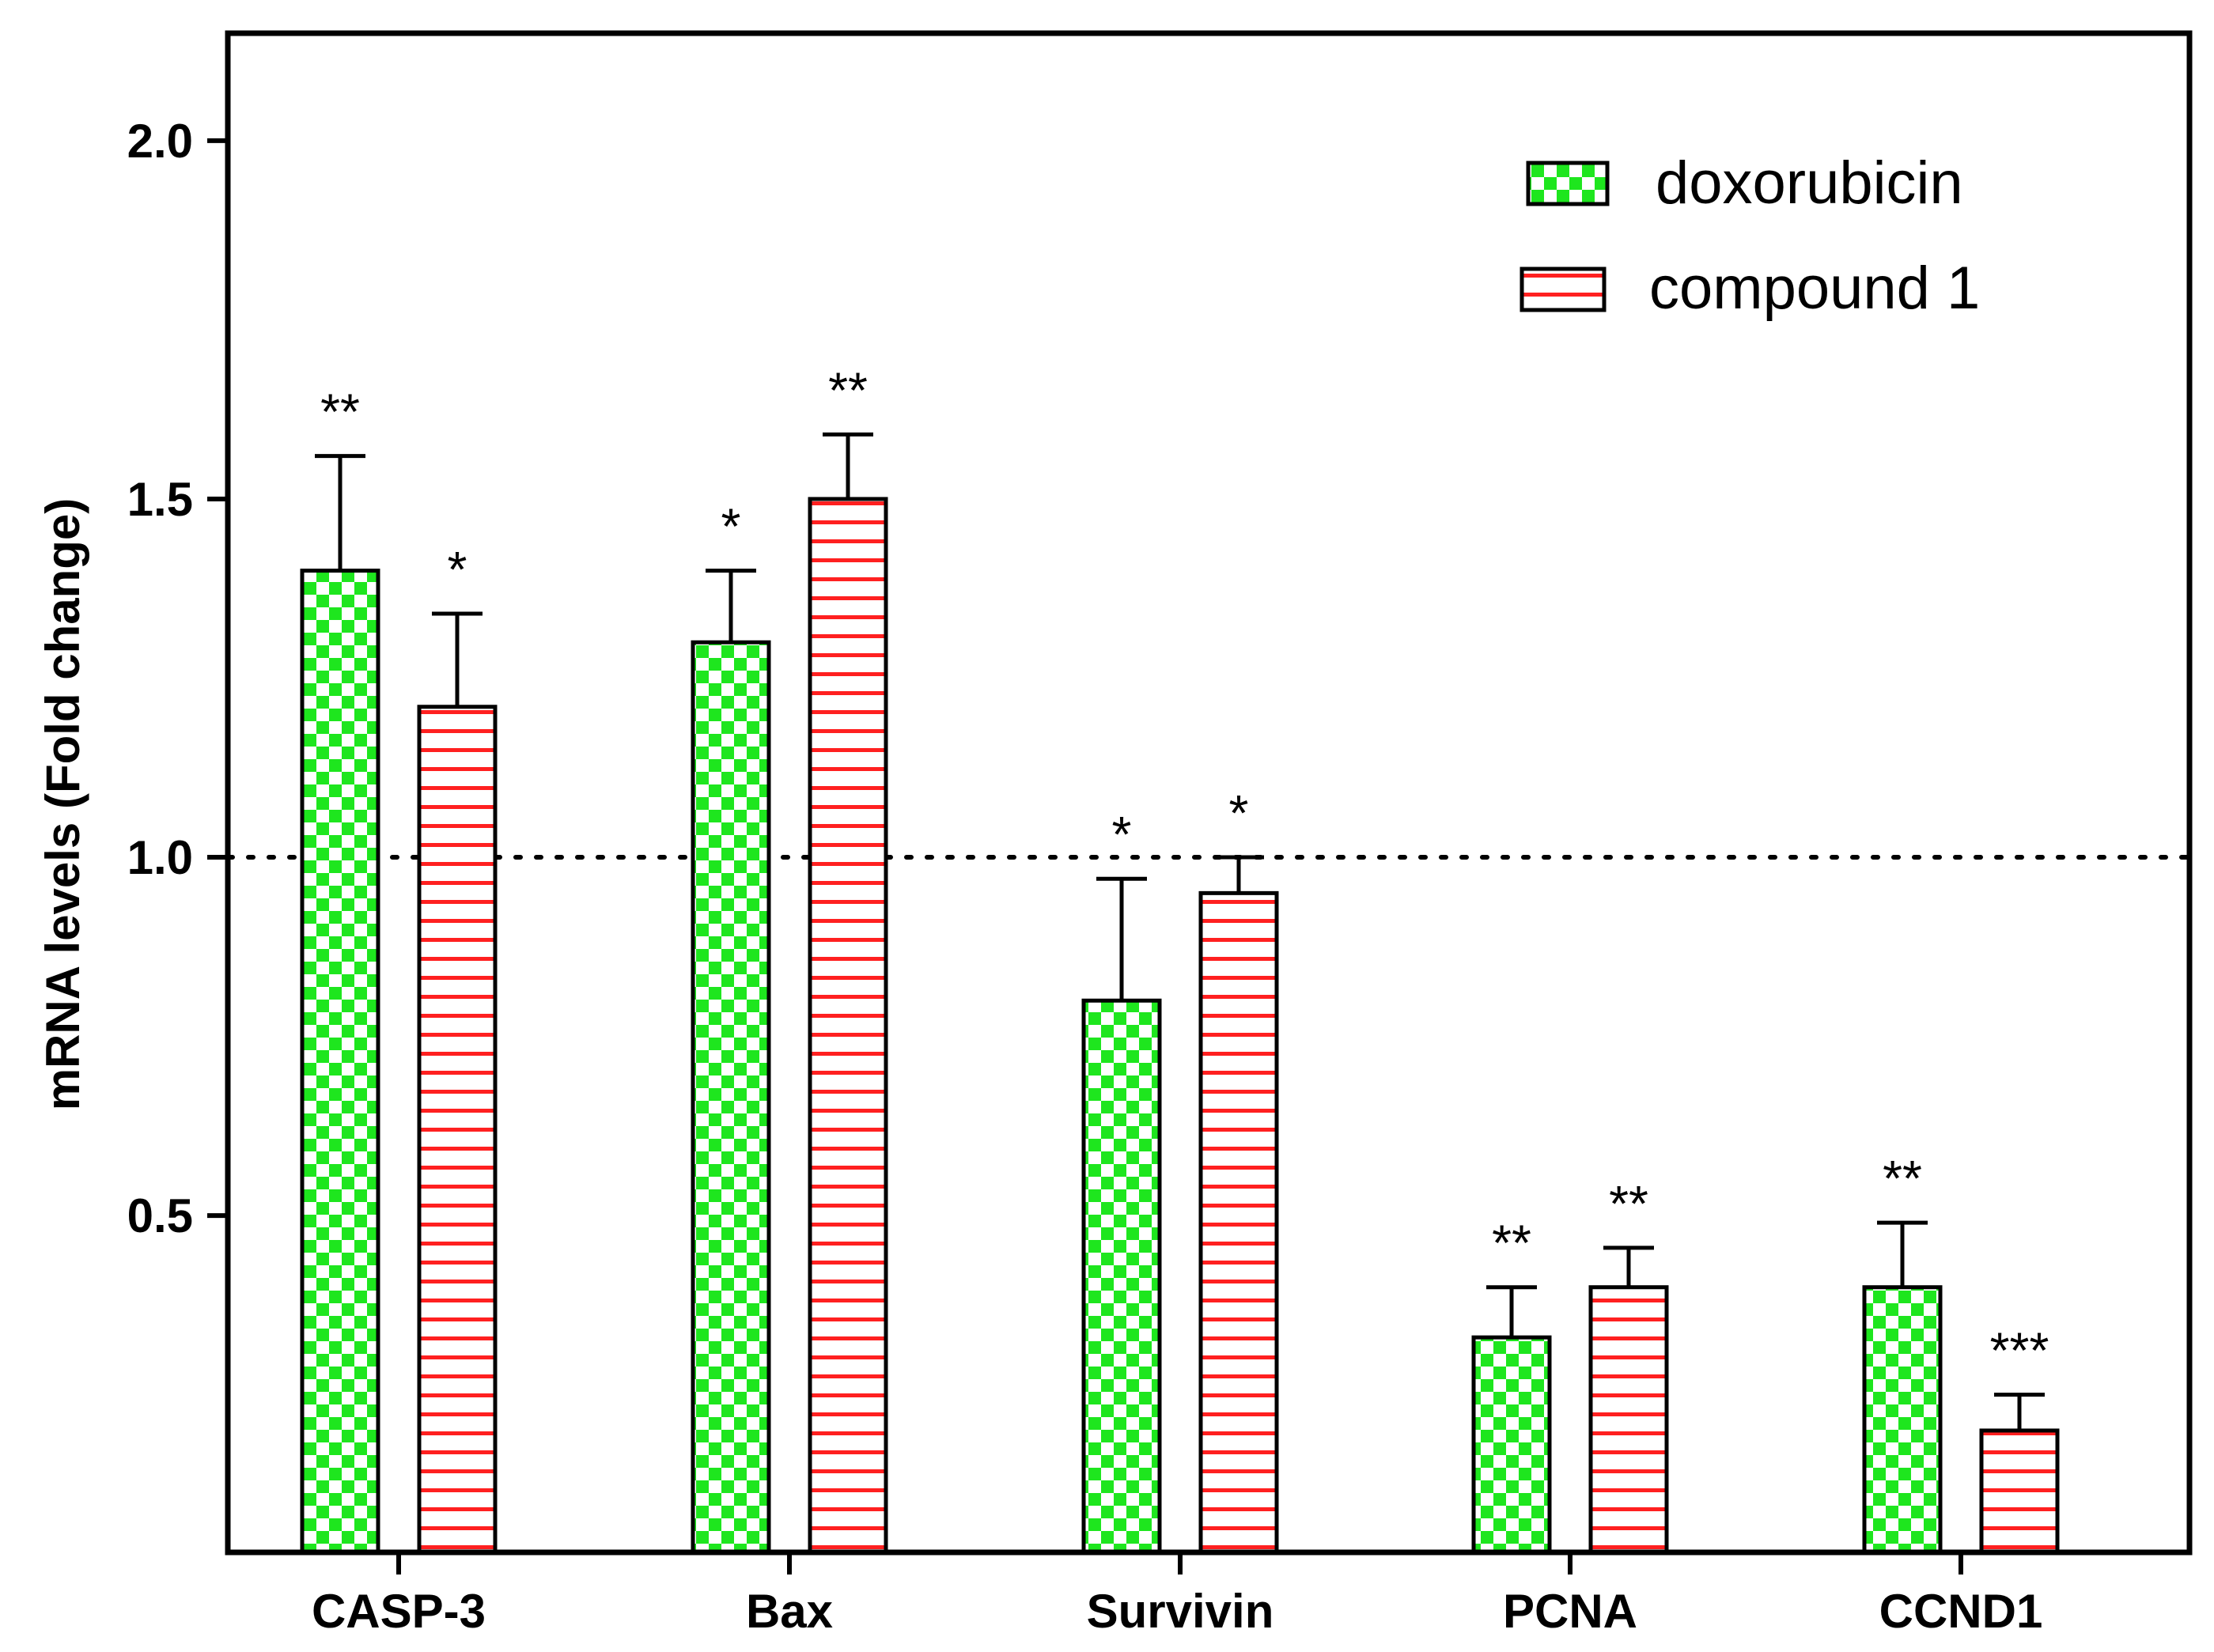  I want to click on x-tick-label-ccnd1: CCND1, so click(1961, 1611).